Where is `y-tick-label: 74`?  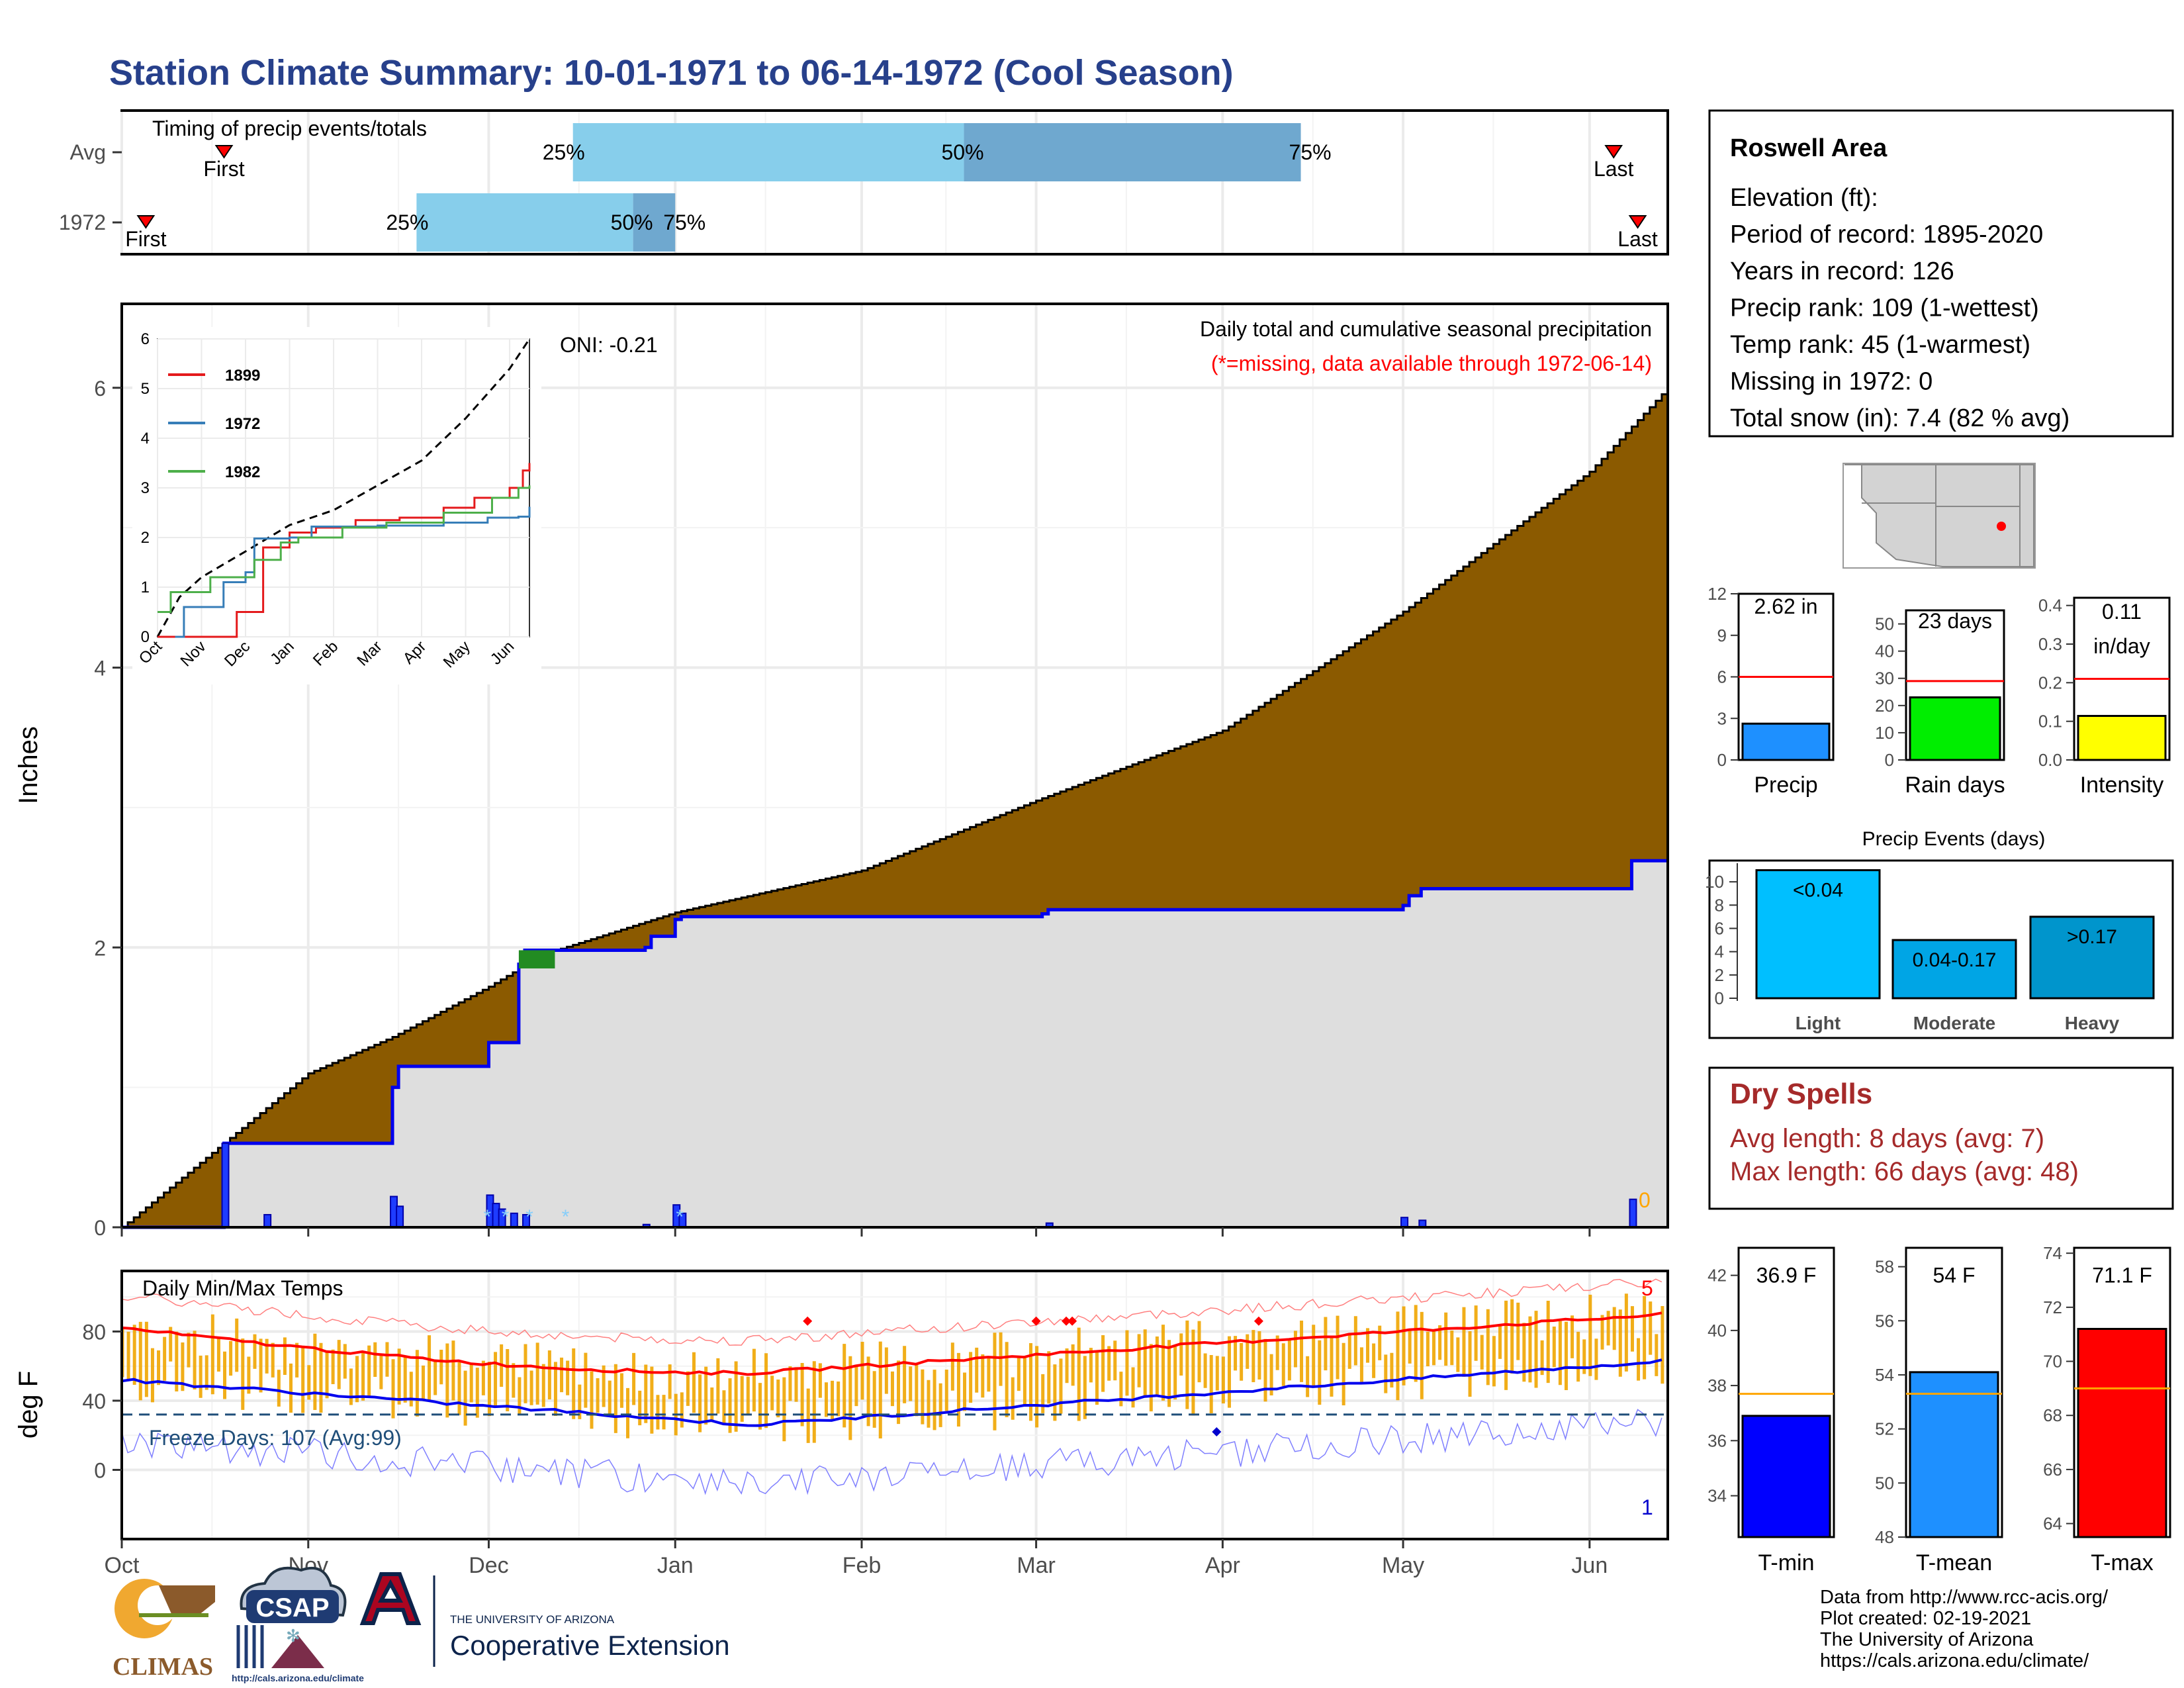 y-tick-label: 74 is located at coordinates (2052, 1253).